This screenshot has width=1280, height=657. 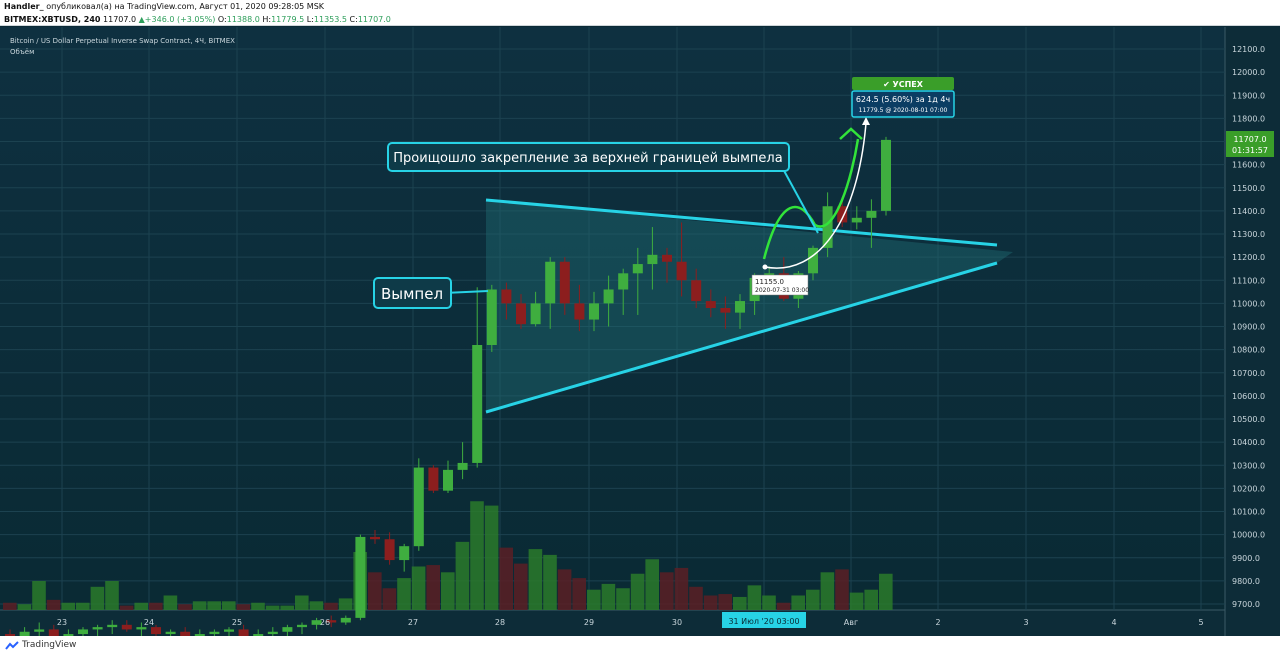 What do you see at coordinates (310, 19) in the screenshot?
I see `ohlc-low-label: L:` at bounding box center [310, 19].